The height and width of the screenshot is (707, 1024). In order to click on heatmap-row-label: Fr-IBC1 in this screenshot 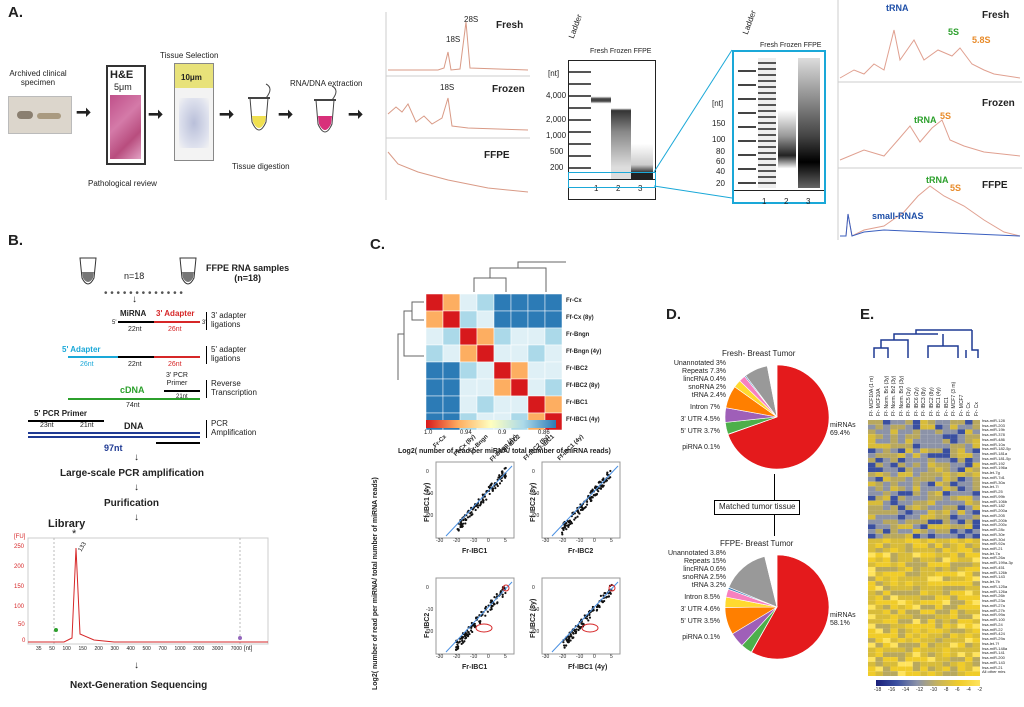, I will do `click(577, 403)`.